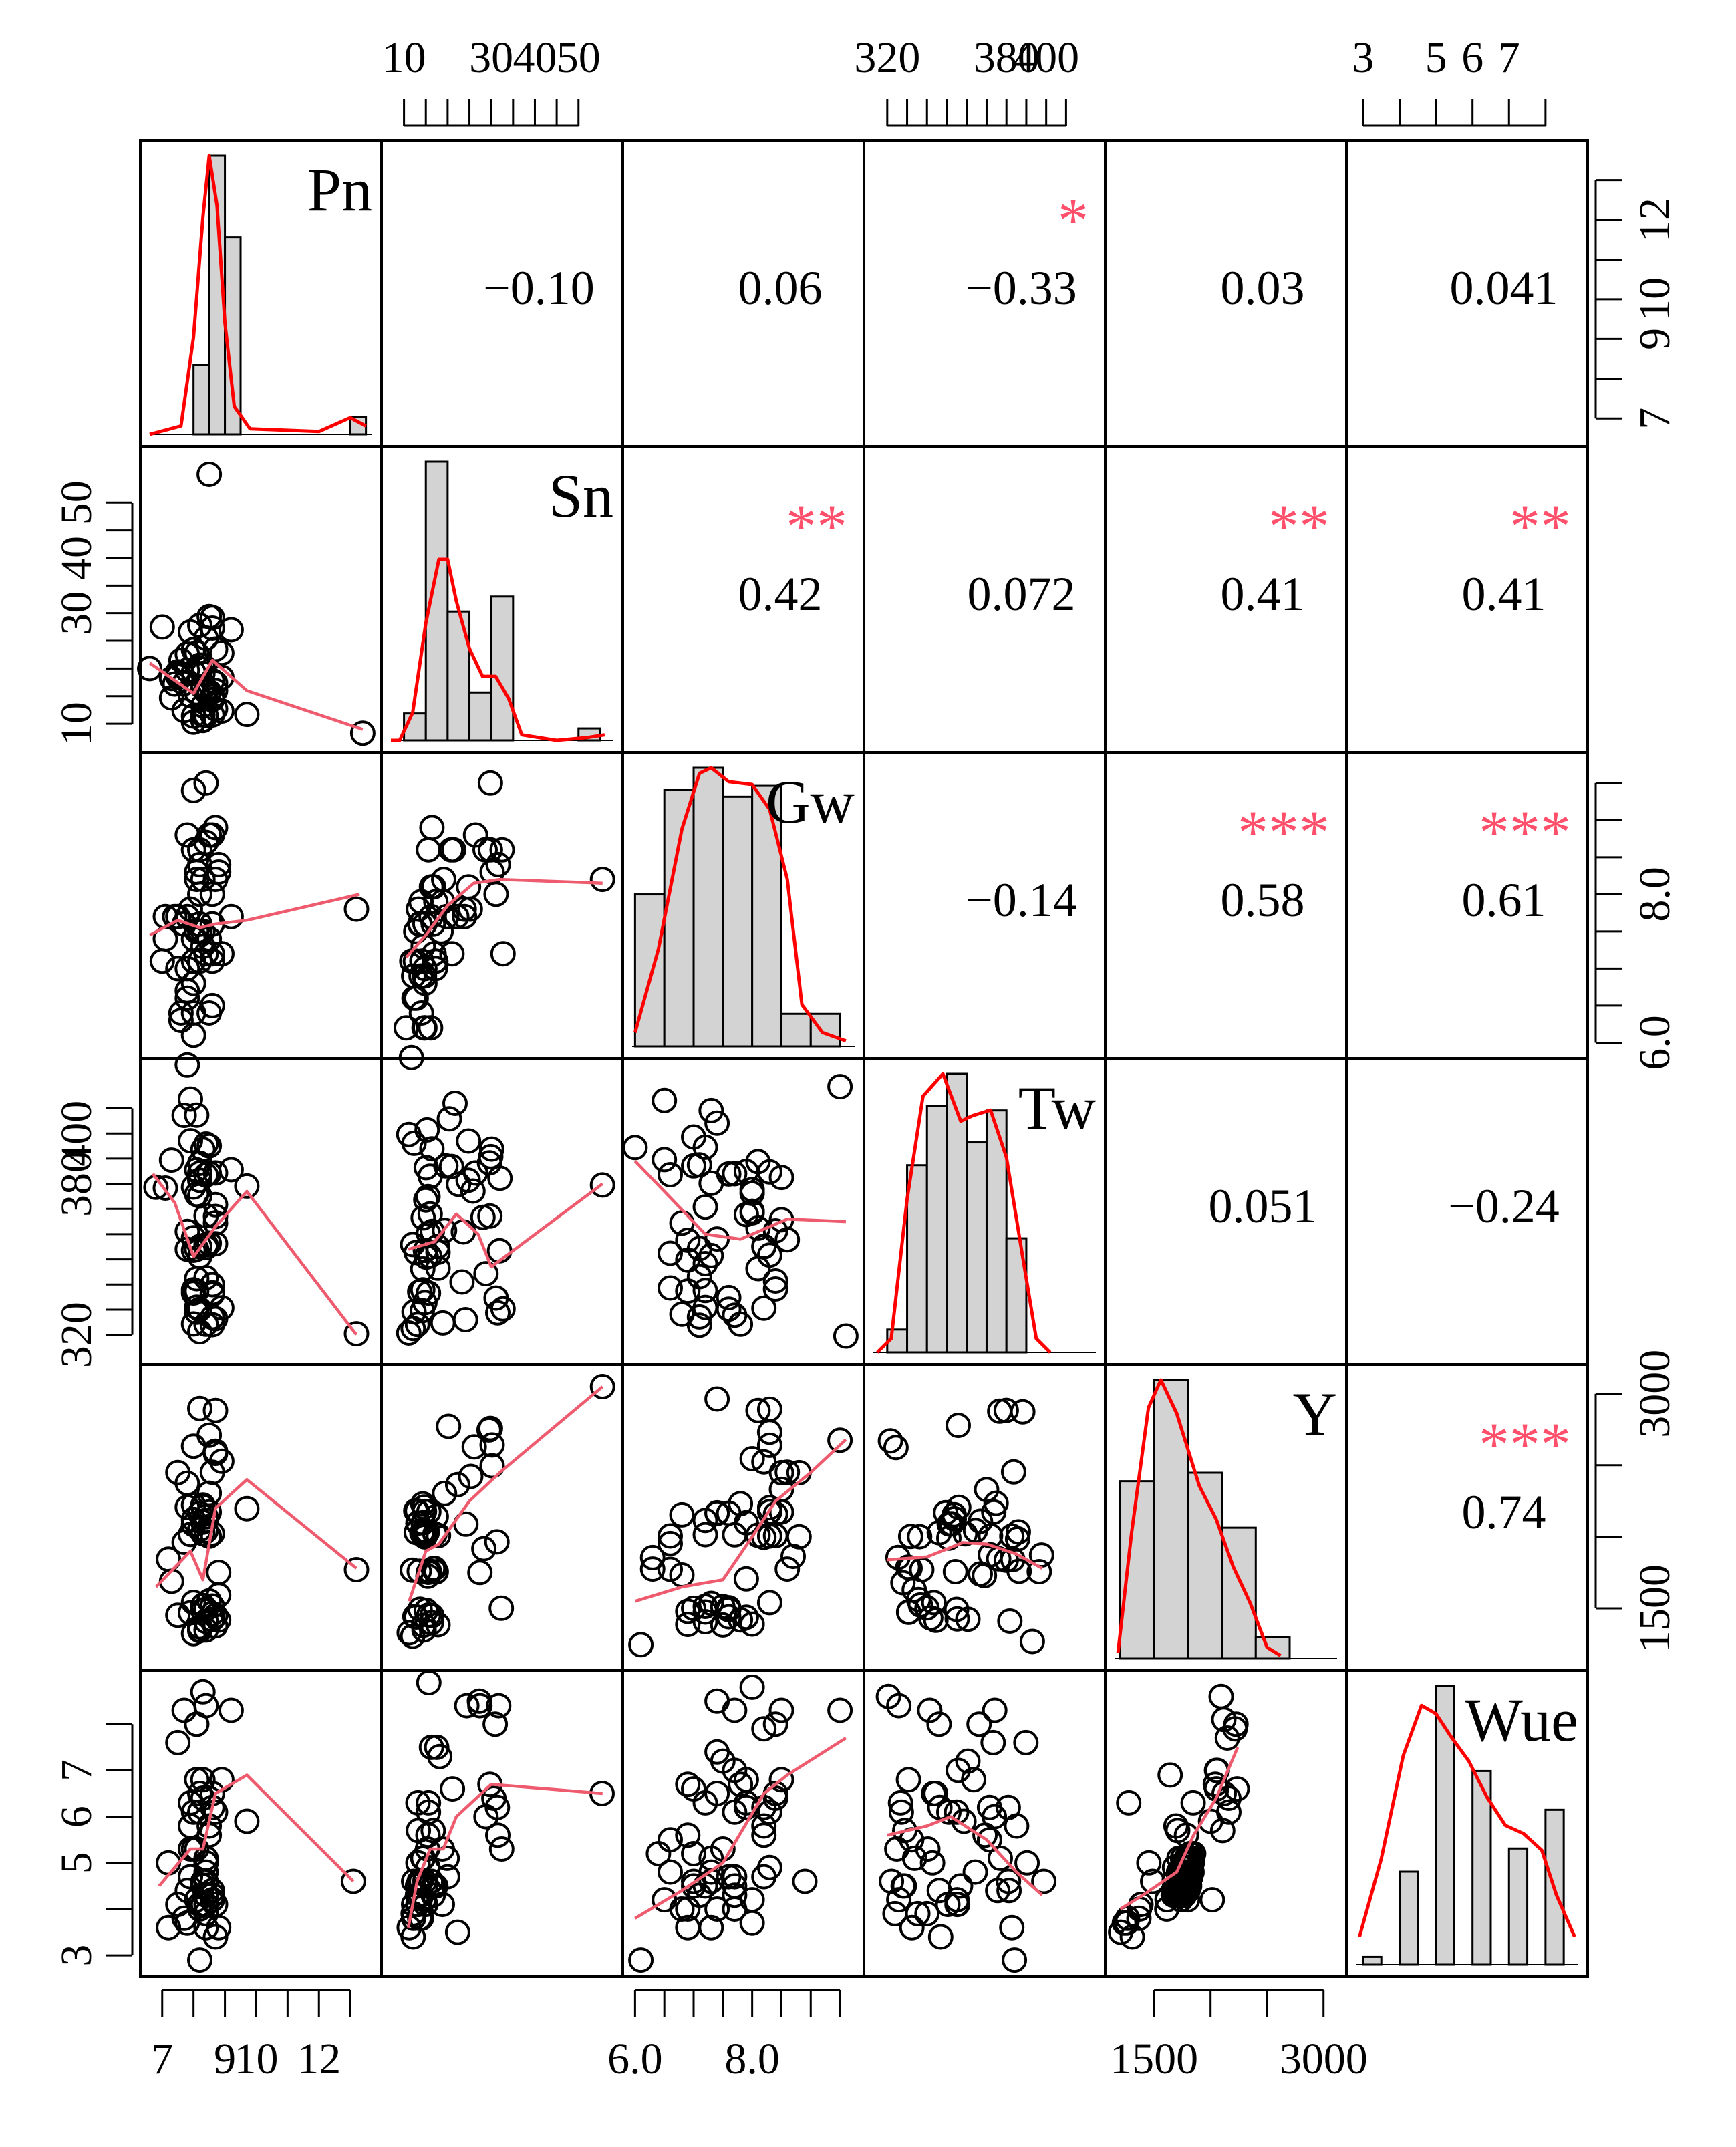  I want to click on smooth-line-r2-c1, so click(504, 918).